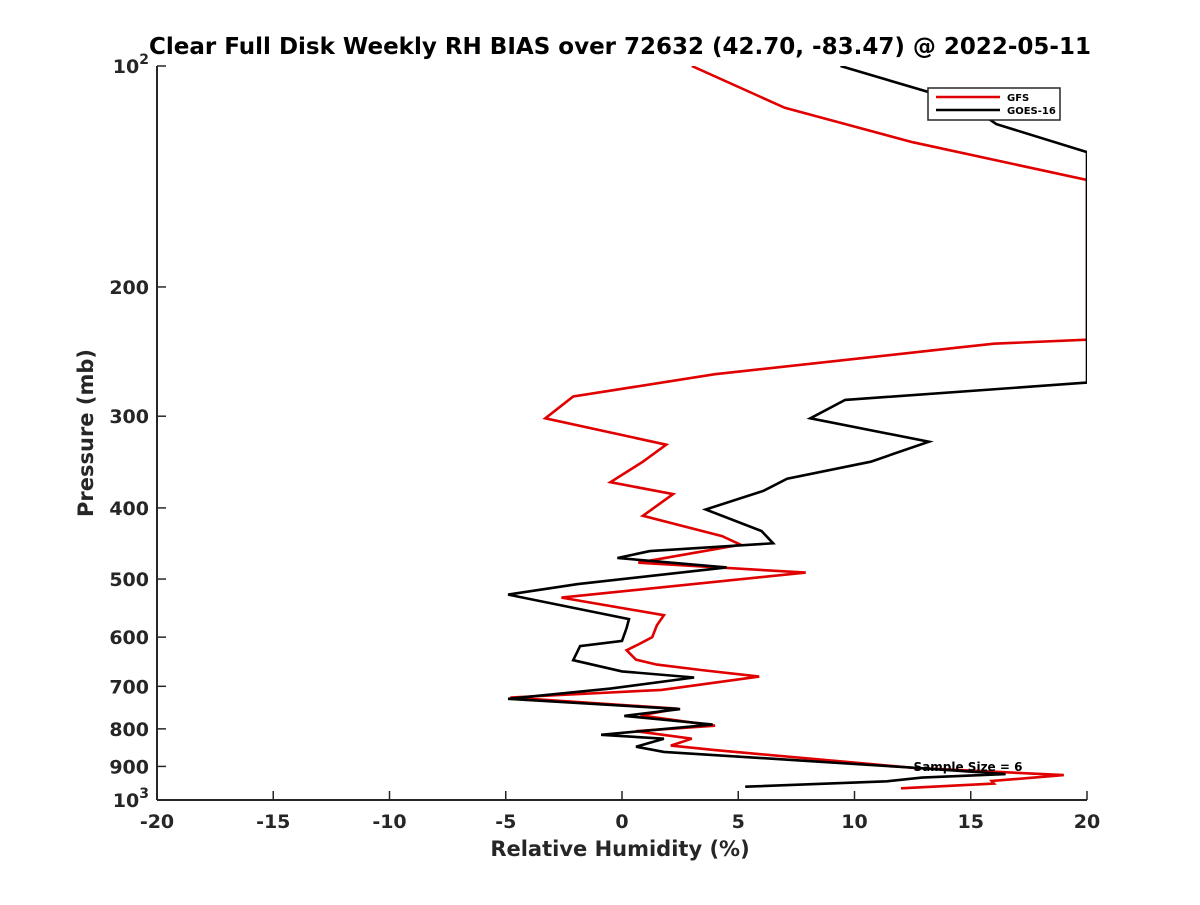  Describe the element at coordinates (619, 849) in the screenshot. I see `x-axis-label: Relative Humidity (%)` at that location.